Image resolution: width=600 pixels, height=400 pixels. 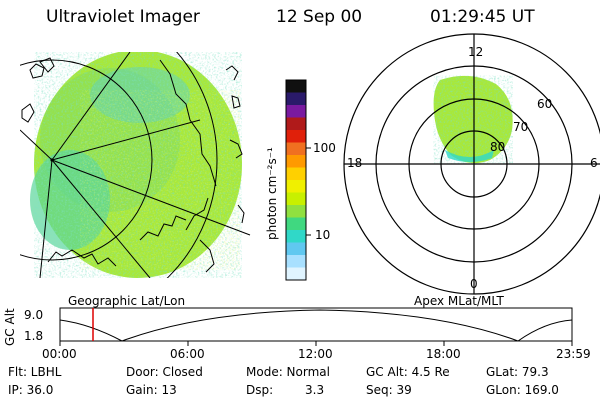 What do you see at coordinates (315, 390) in the screenshot?
I see `status-dsp-value: 3.3` at bounding box center [315, 390].